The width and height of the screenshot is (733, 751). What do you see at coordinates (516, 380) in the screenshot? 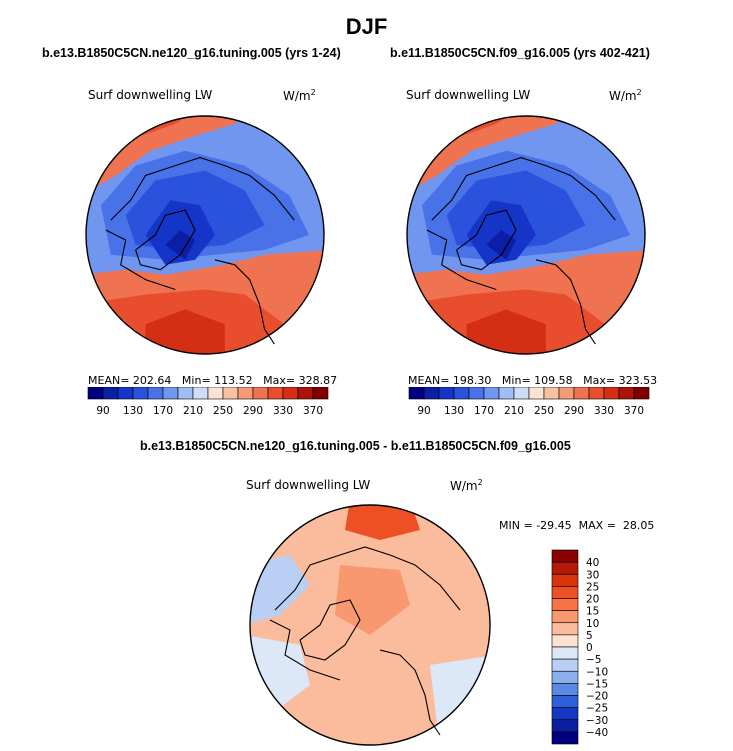
I see `panel-2-min-label: Min=` at bounding box center [516, 380].